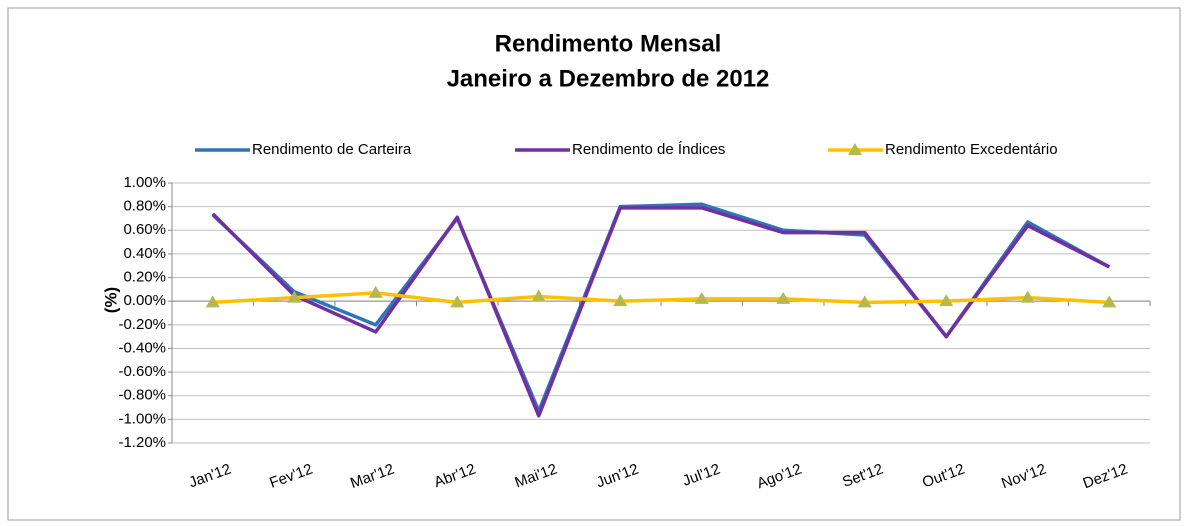 This screenshot has width=1189, height=526. I want to click on y-tick-label: -0.60%, so click(142, 371).